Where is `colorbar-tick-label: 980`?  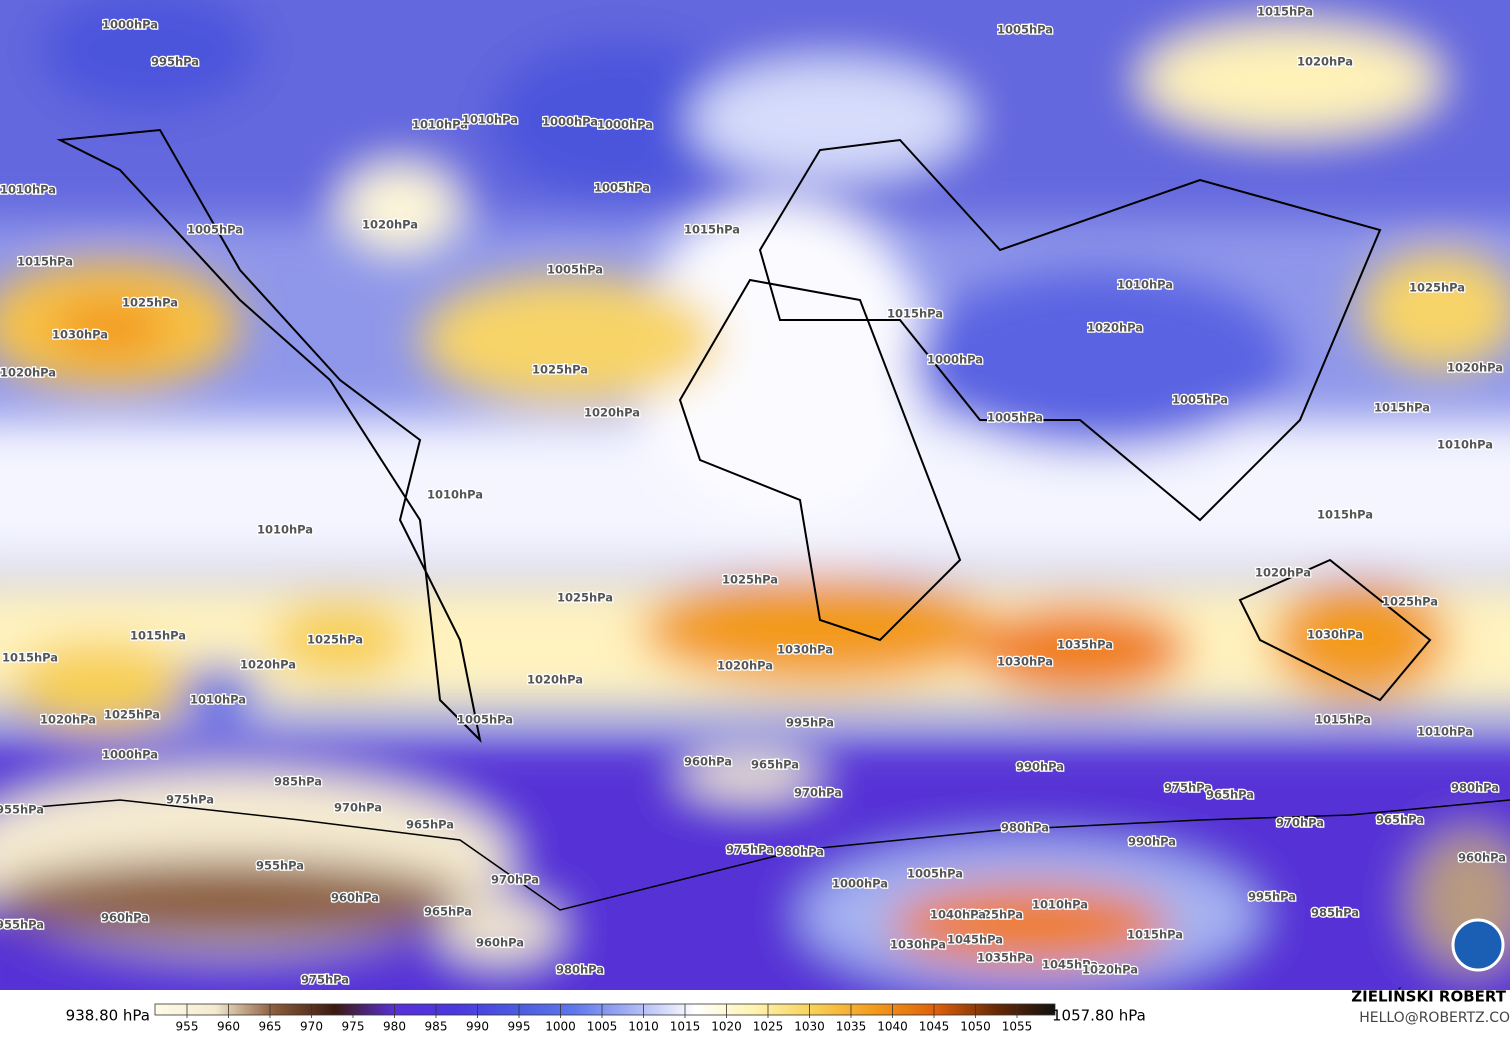
colorbar-tick-label: 980 is located at coordinates (394, 1027).